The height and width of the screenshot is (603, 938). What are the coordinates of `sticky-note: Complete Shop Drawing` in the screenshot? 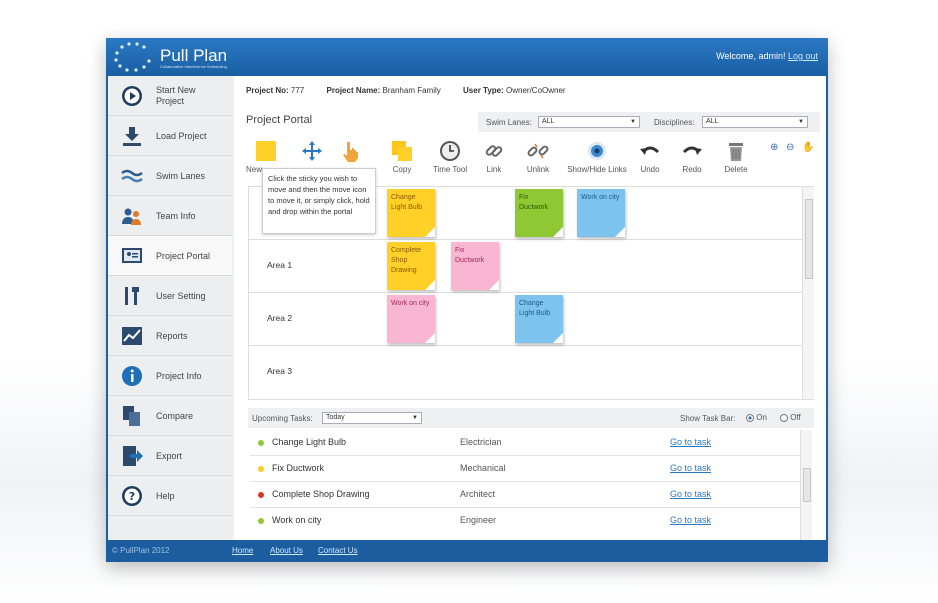 It's located at (411, 266).